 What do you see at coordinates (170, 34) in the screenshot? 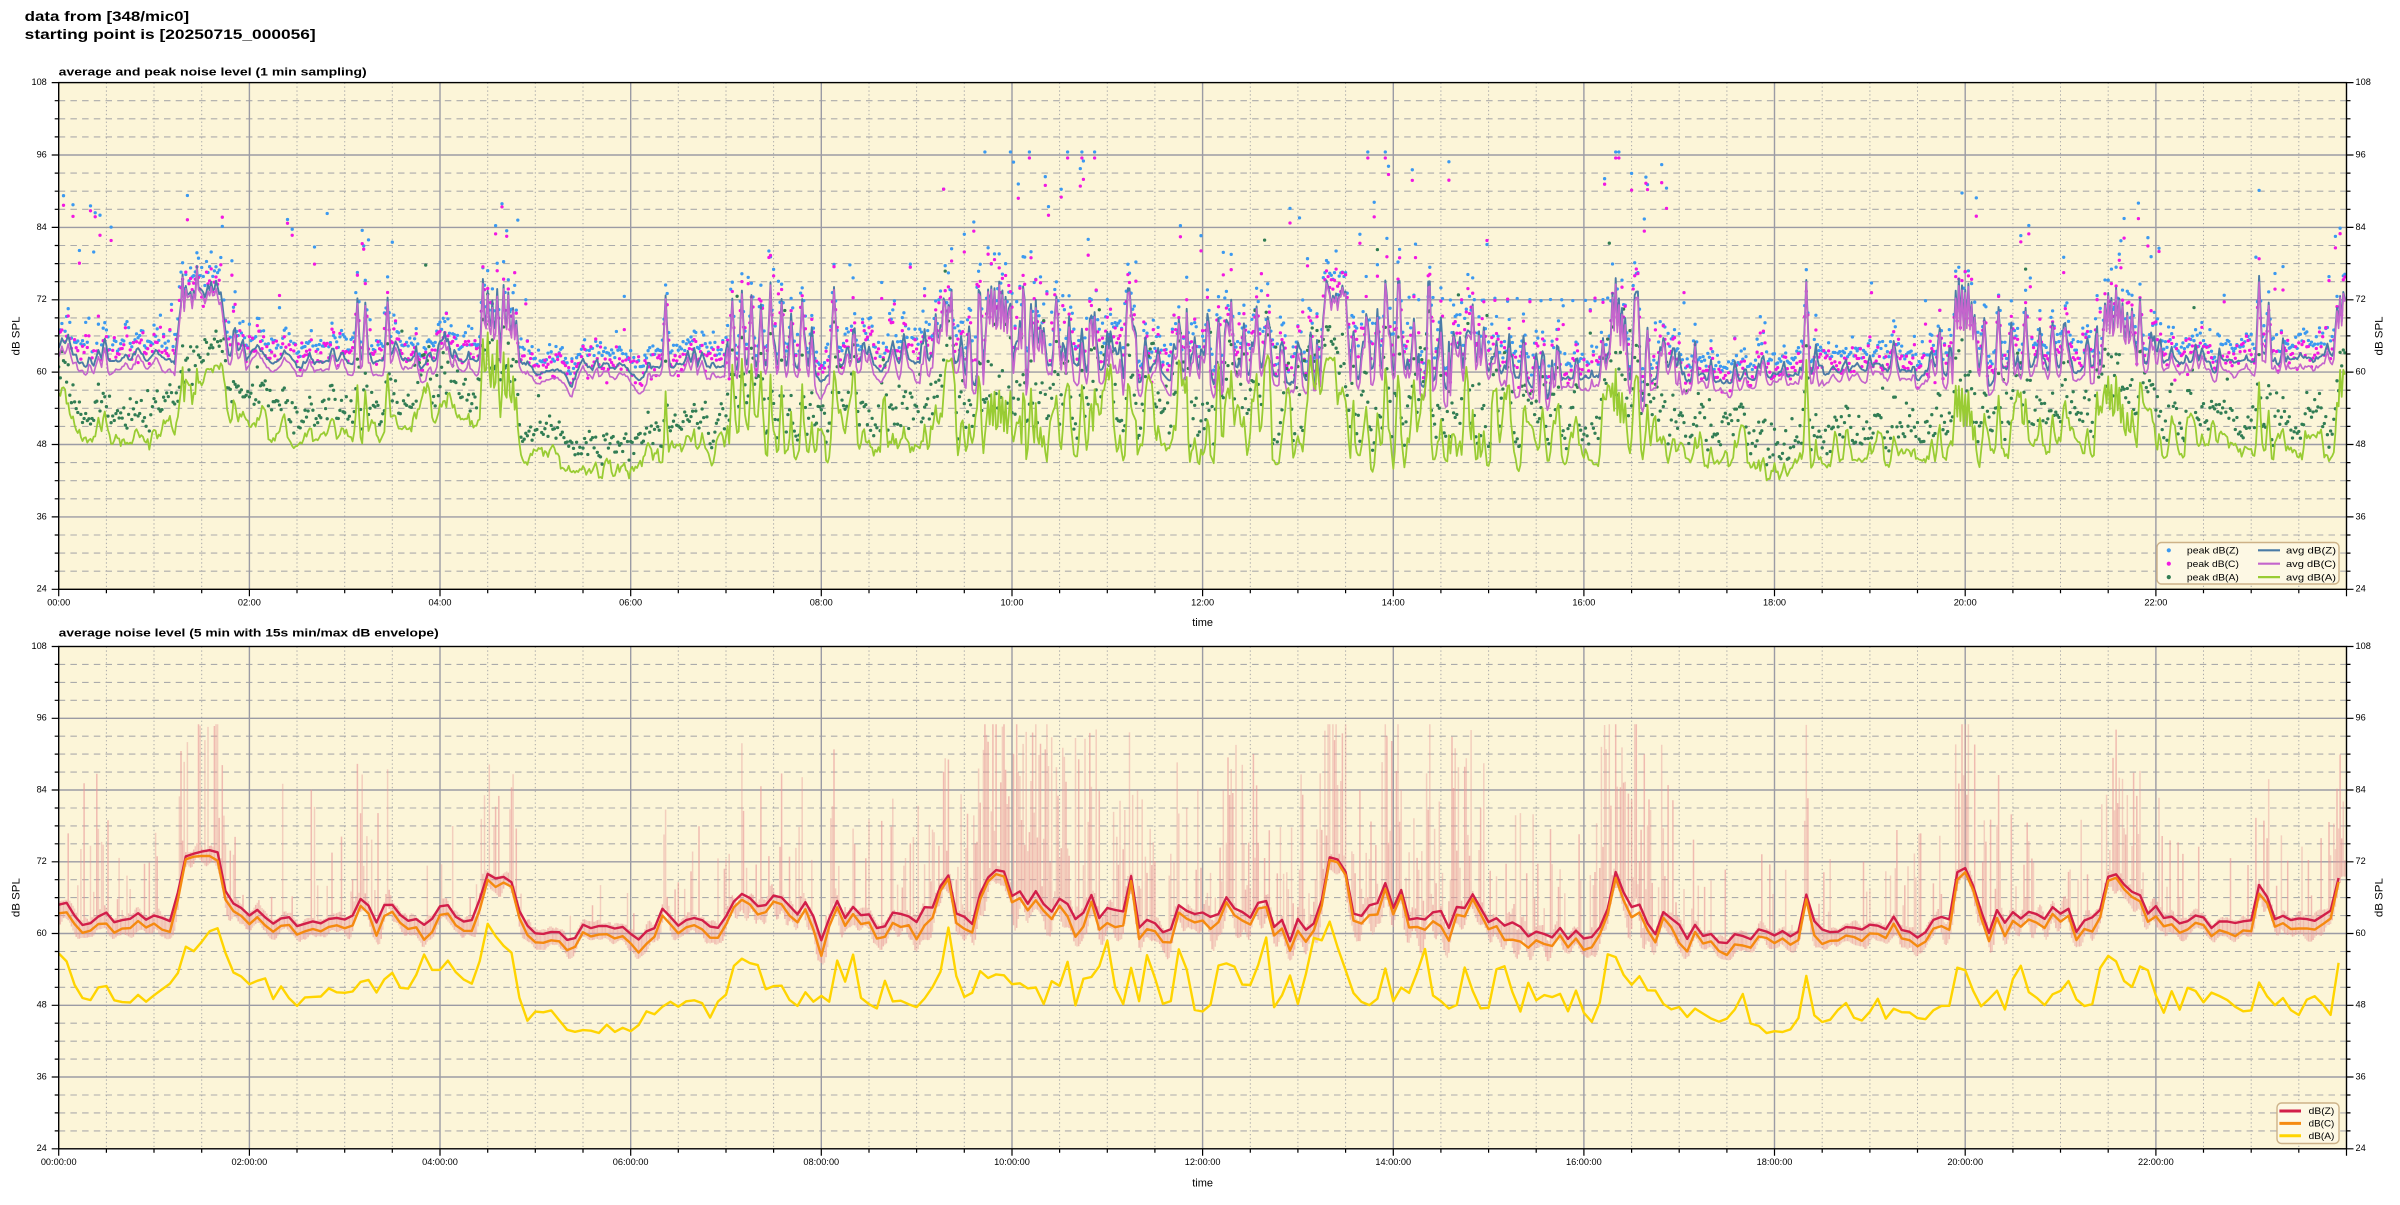
I see `svg-text:starting point is [20250715_00: starting point is [20250715_000056]` at bounding box center [170, 34].